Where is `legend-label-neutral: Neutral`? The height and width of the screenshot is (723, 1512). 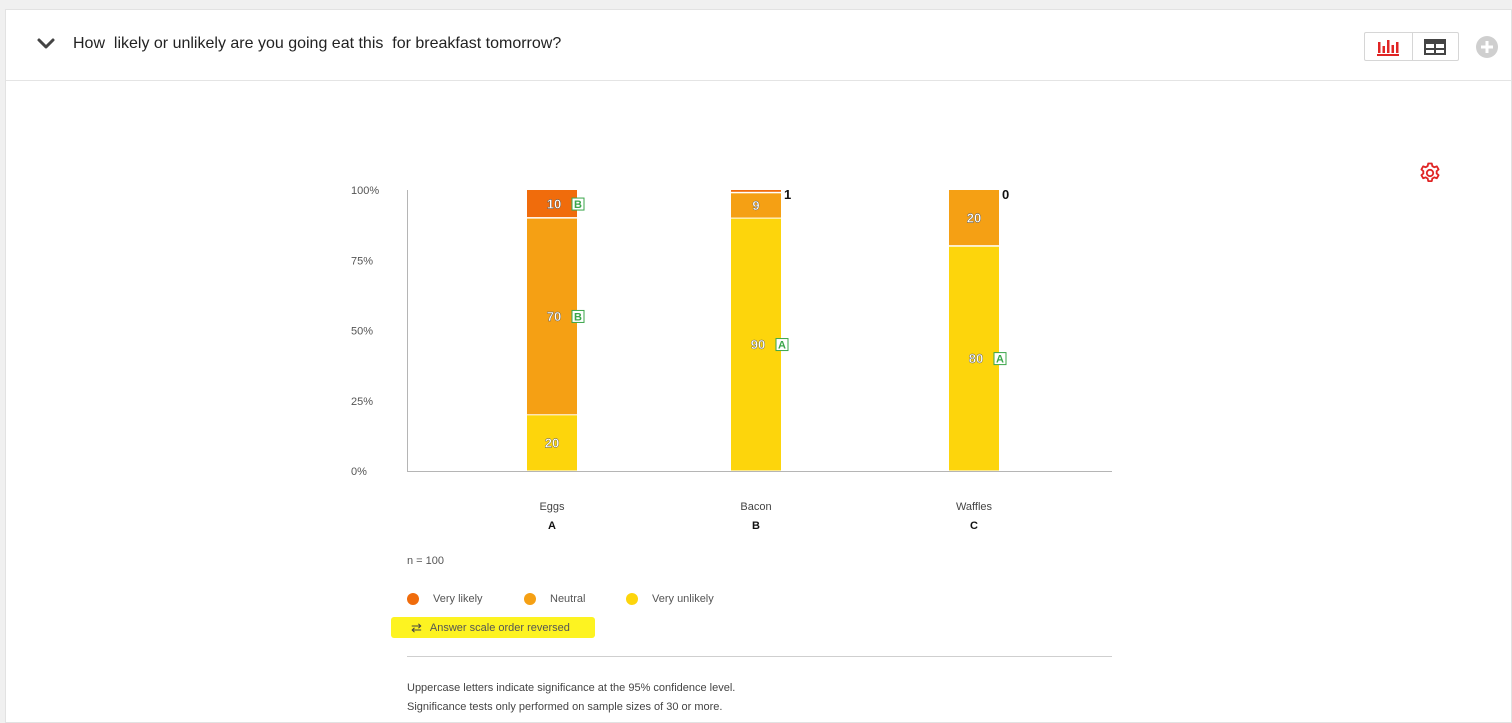
legend-label-neutral: Neutral is located at coordinates (568, 599).